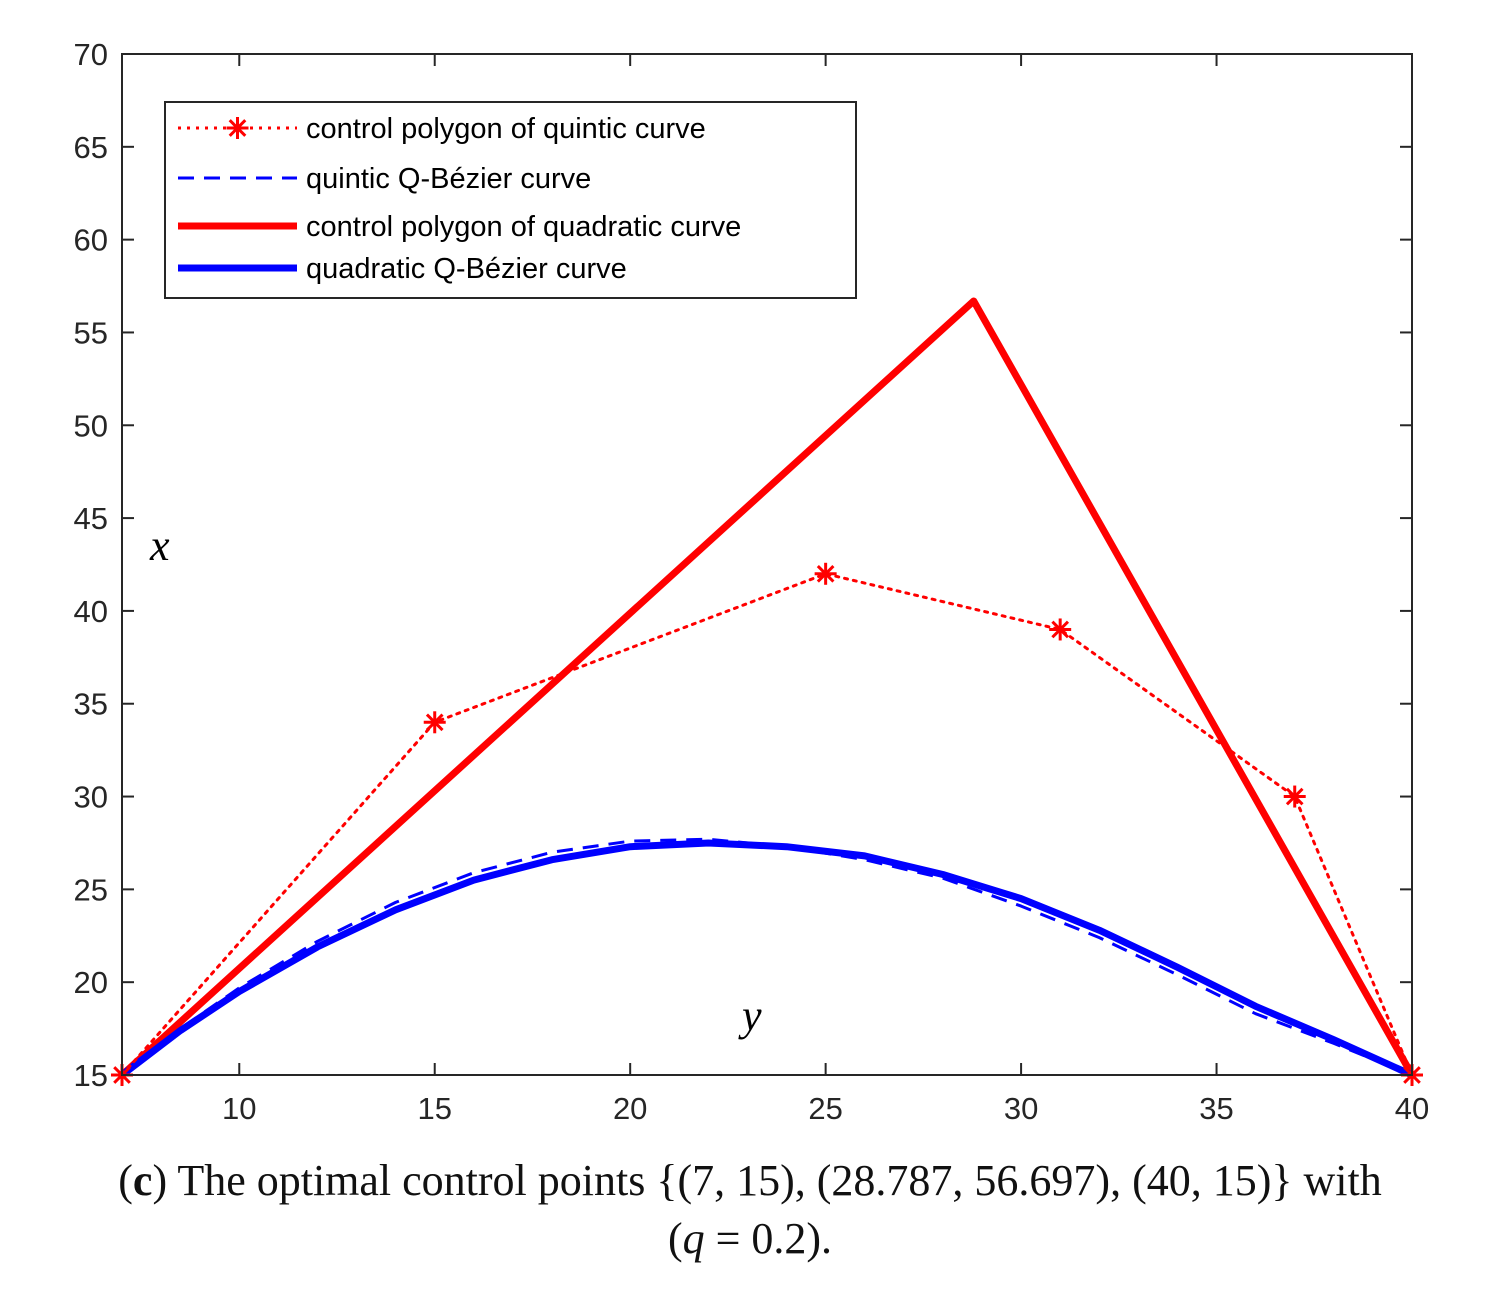 The width and height of the screenshot is (1500, 1293). Describe the element at coordinates (750, 1015) in the screenshot. I see `x-axis-label: y` at that location.